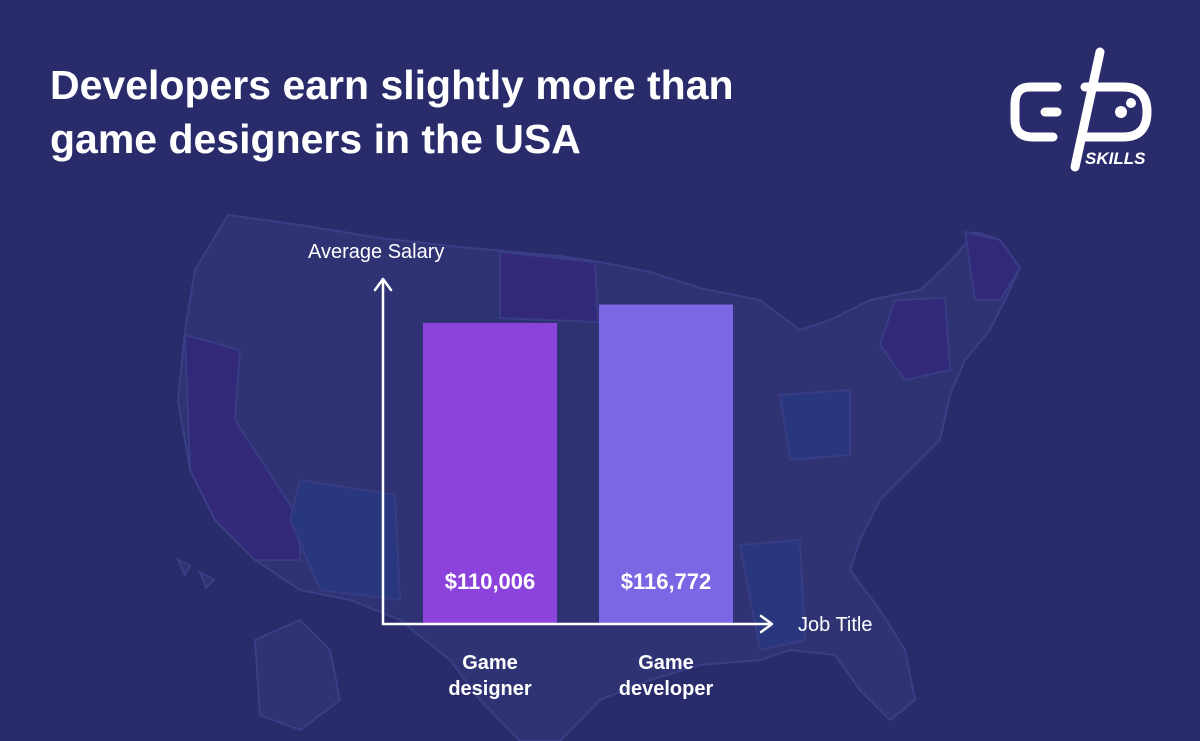 The image size is (1200, 741). I want to click on gd-skills-logo-icon, so click(1081, 109).